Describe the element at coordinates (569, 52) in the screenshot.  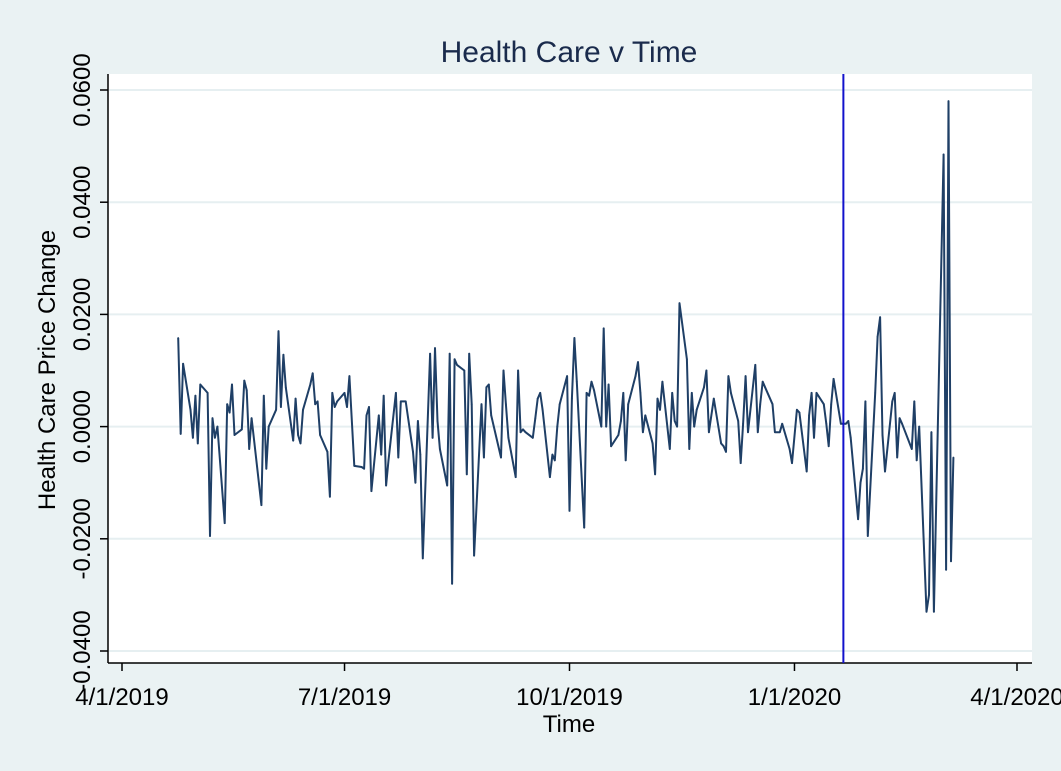
I see `chart-title: Health Care v Time` at that location.